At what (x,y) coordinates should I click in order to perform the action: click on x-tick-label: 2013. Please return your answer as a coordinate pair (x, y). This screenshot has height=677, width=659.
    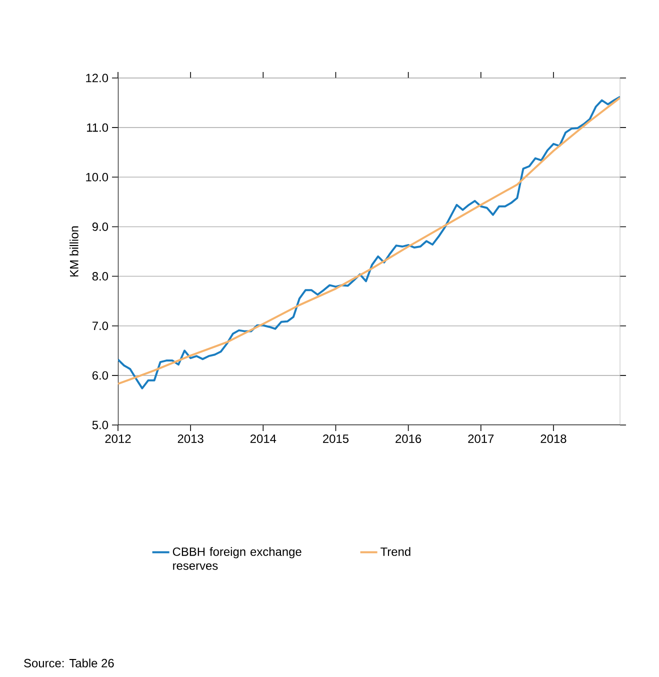
    Looking at the image, I should click on (191, 438).